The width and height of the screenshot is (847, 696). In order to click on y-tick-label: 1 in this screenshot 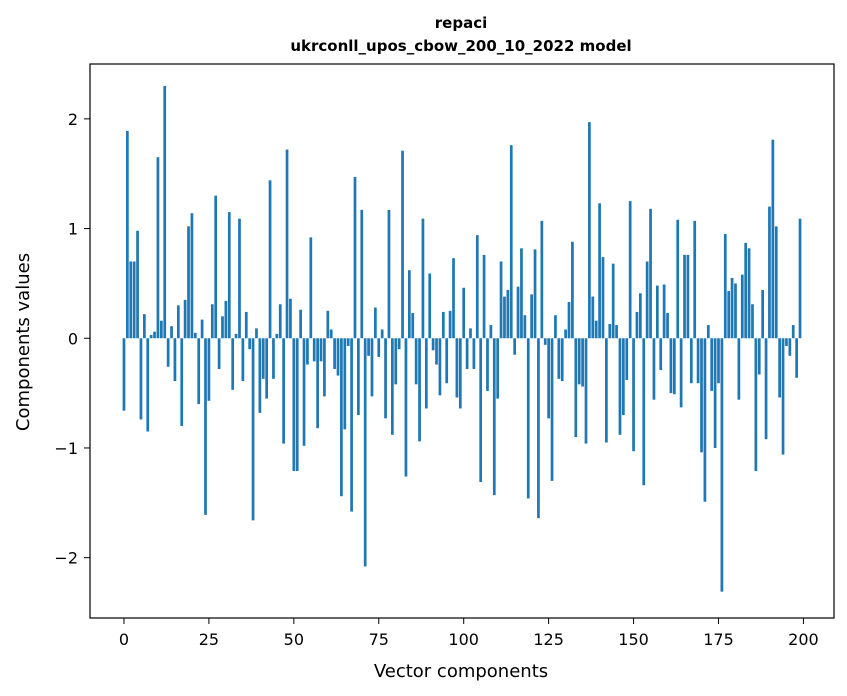, I will do `click(73, 229)`.